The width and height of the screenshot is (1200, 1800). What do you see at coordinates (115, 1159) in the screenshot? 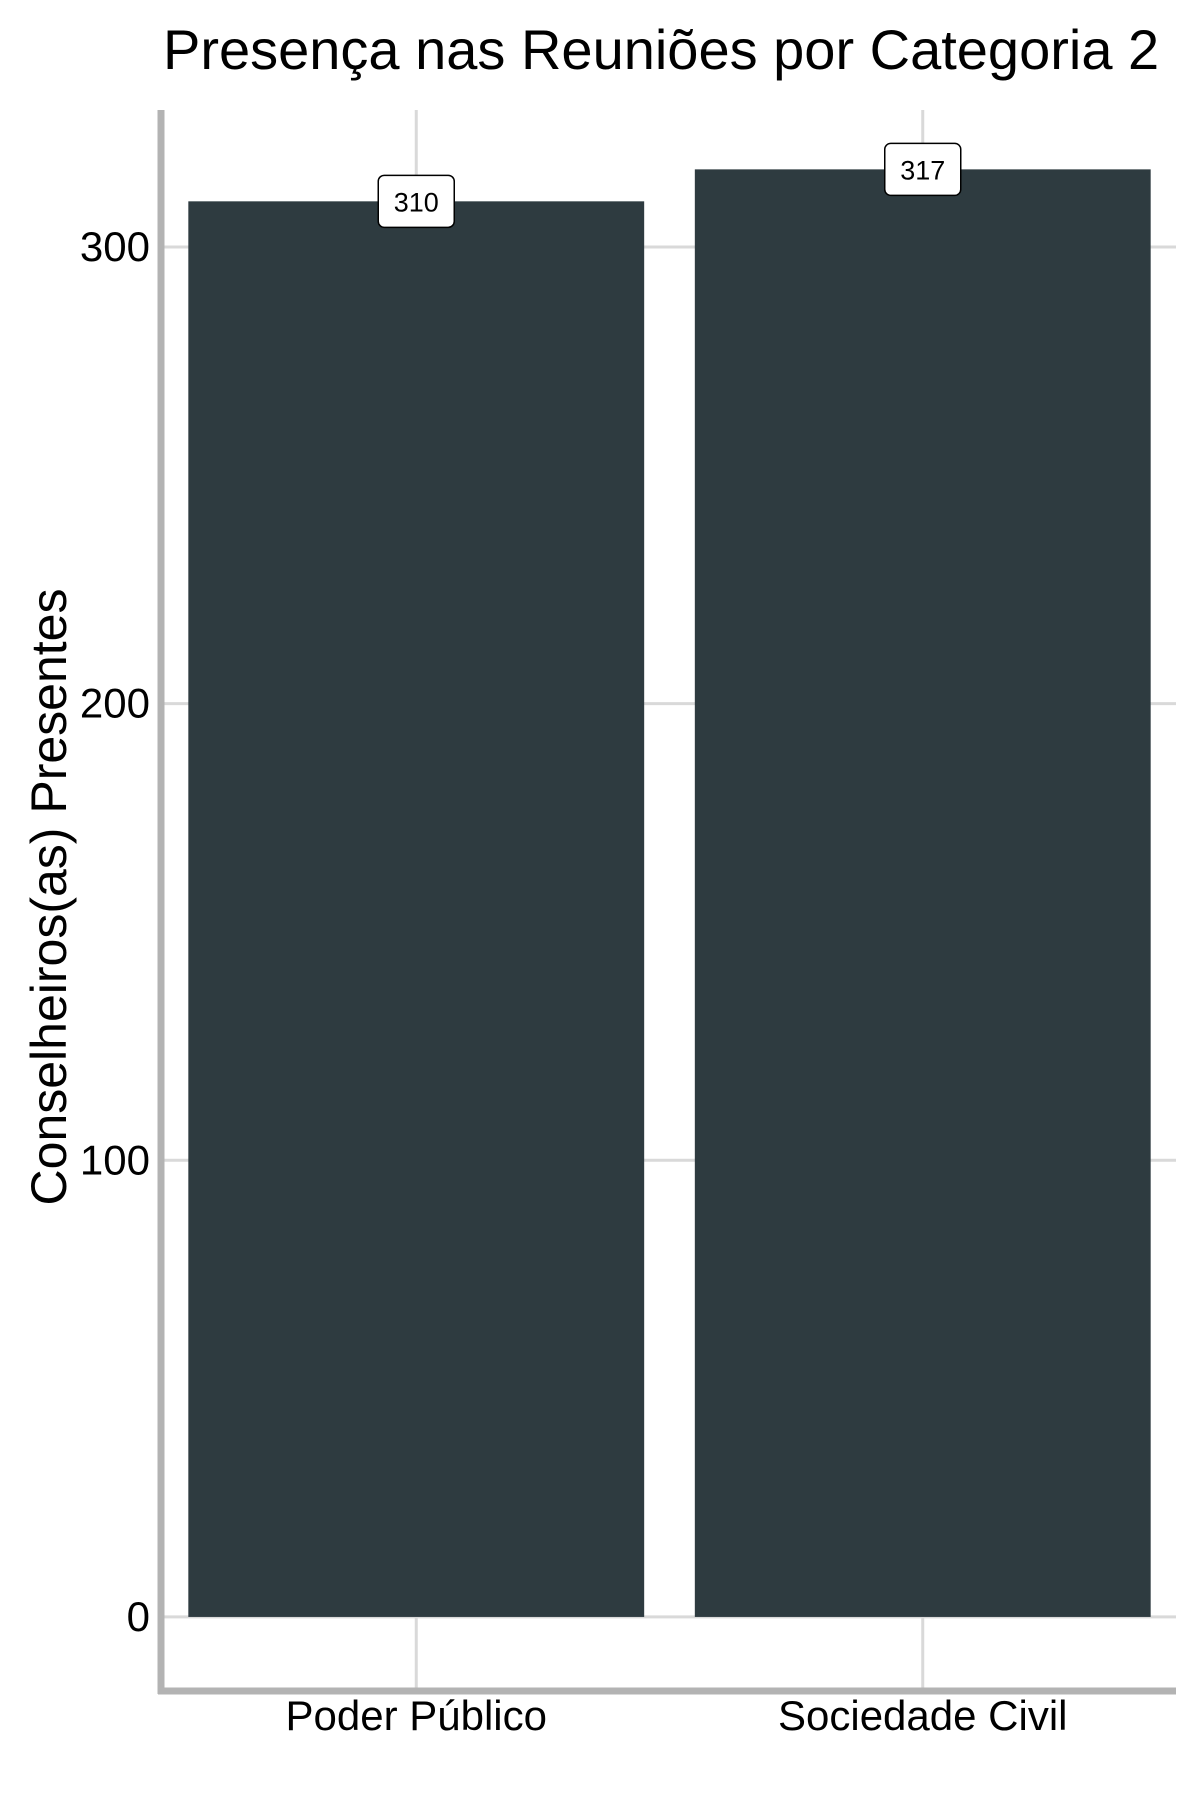
I see `y-tick-label: 100` at bounding box center [115, 1159].